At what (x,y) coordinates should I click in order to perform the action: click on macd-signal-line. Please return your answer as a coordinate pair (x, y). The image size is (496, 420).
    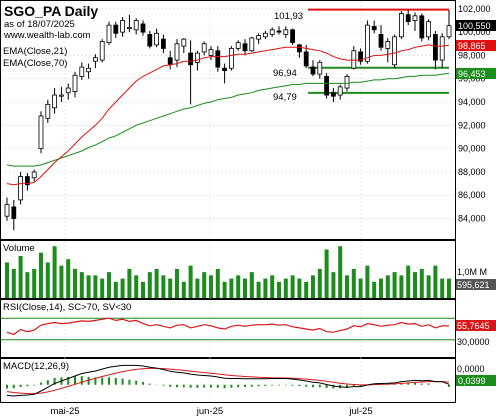
    Looking at the image, I should click on (228, 381).